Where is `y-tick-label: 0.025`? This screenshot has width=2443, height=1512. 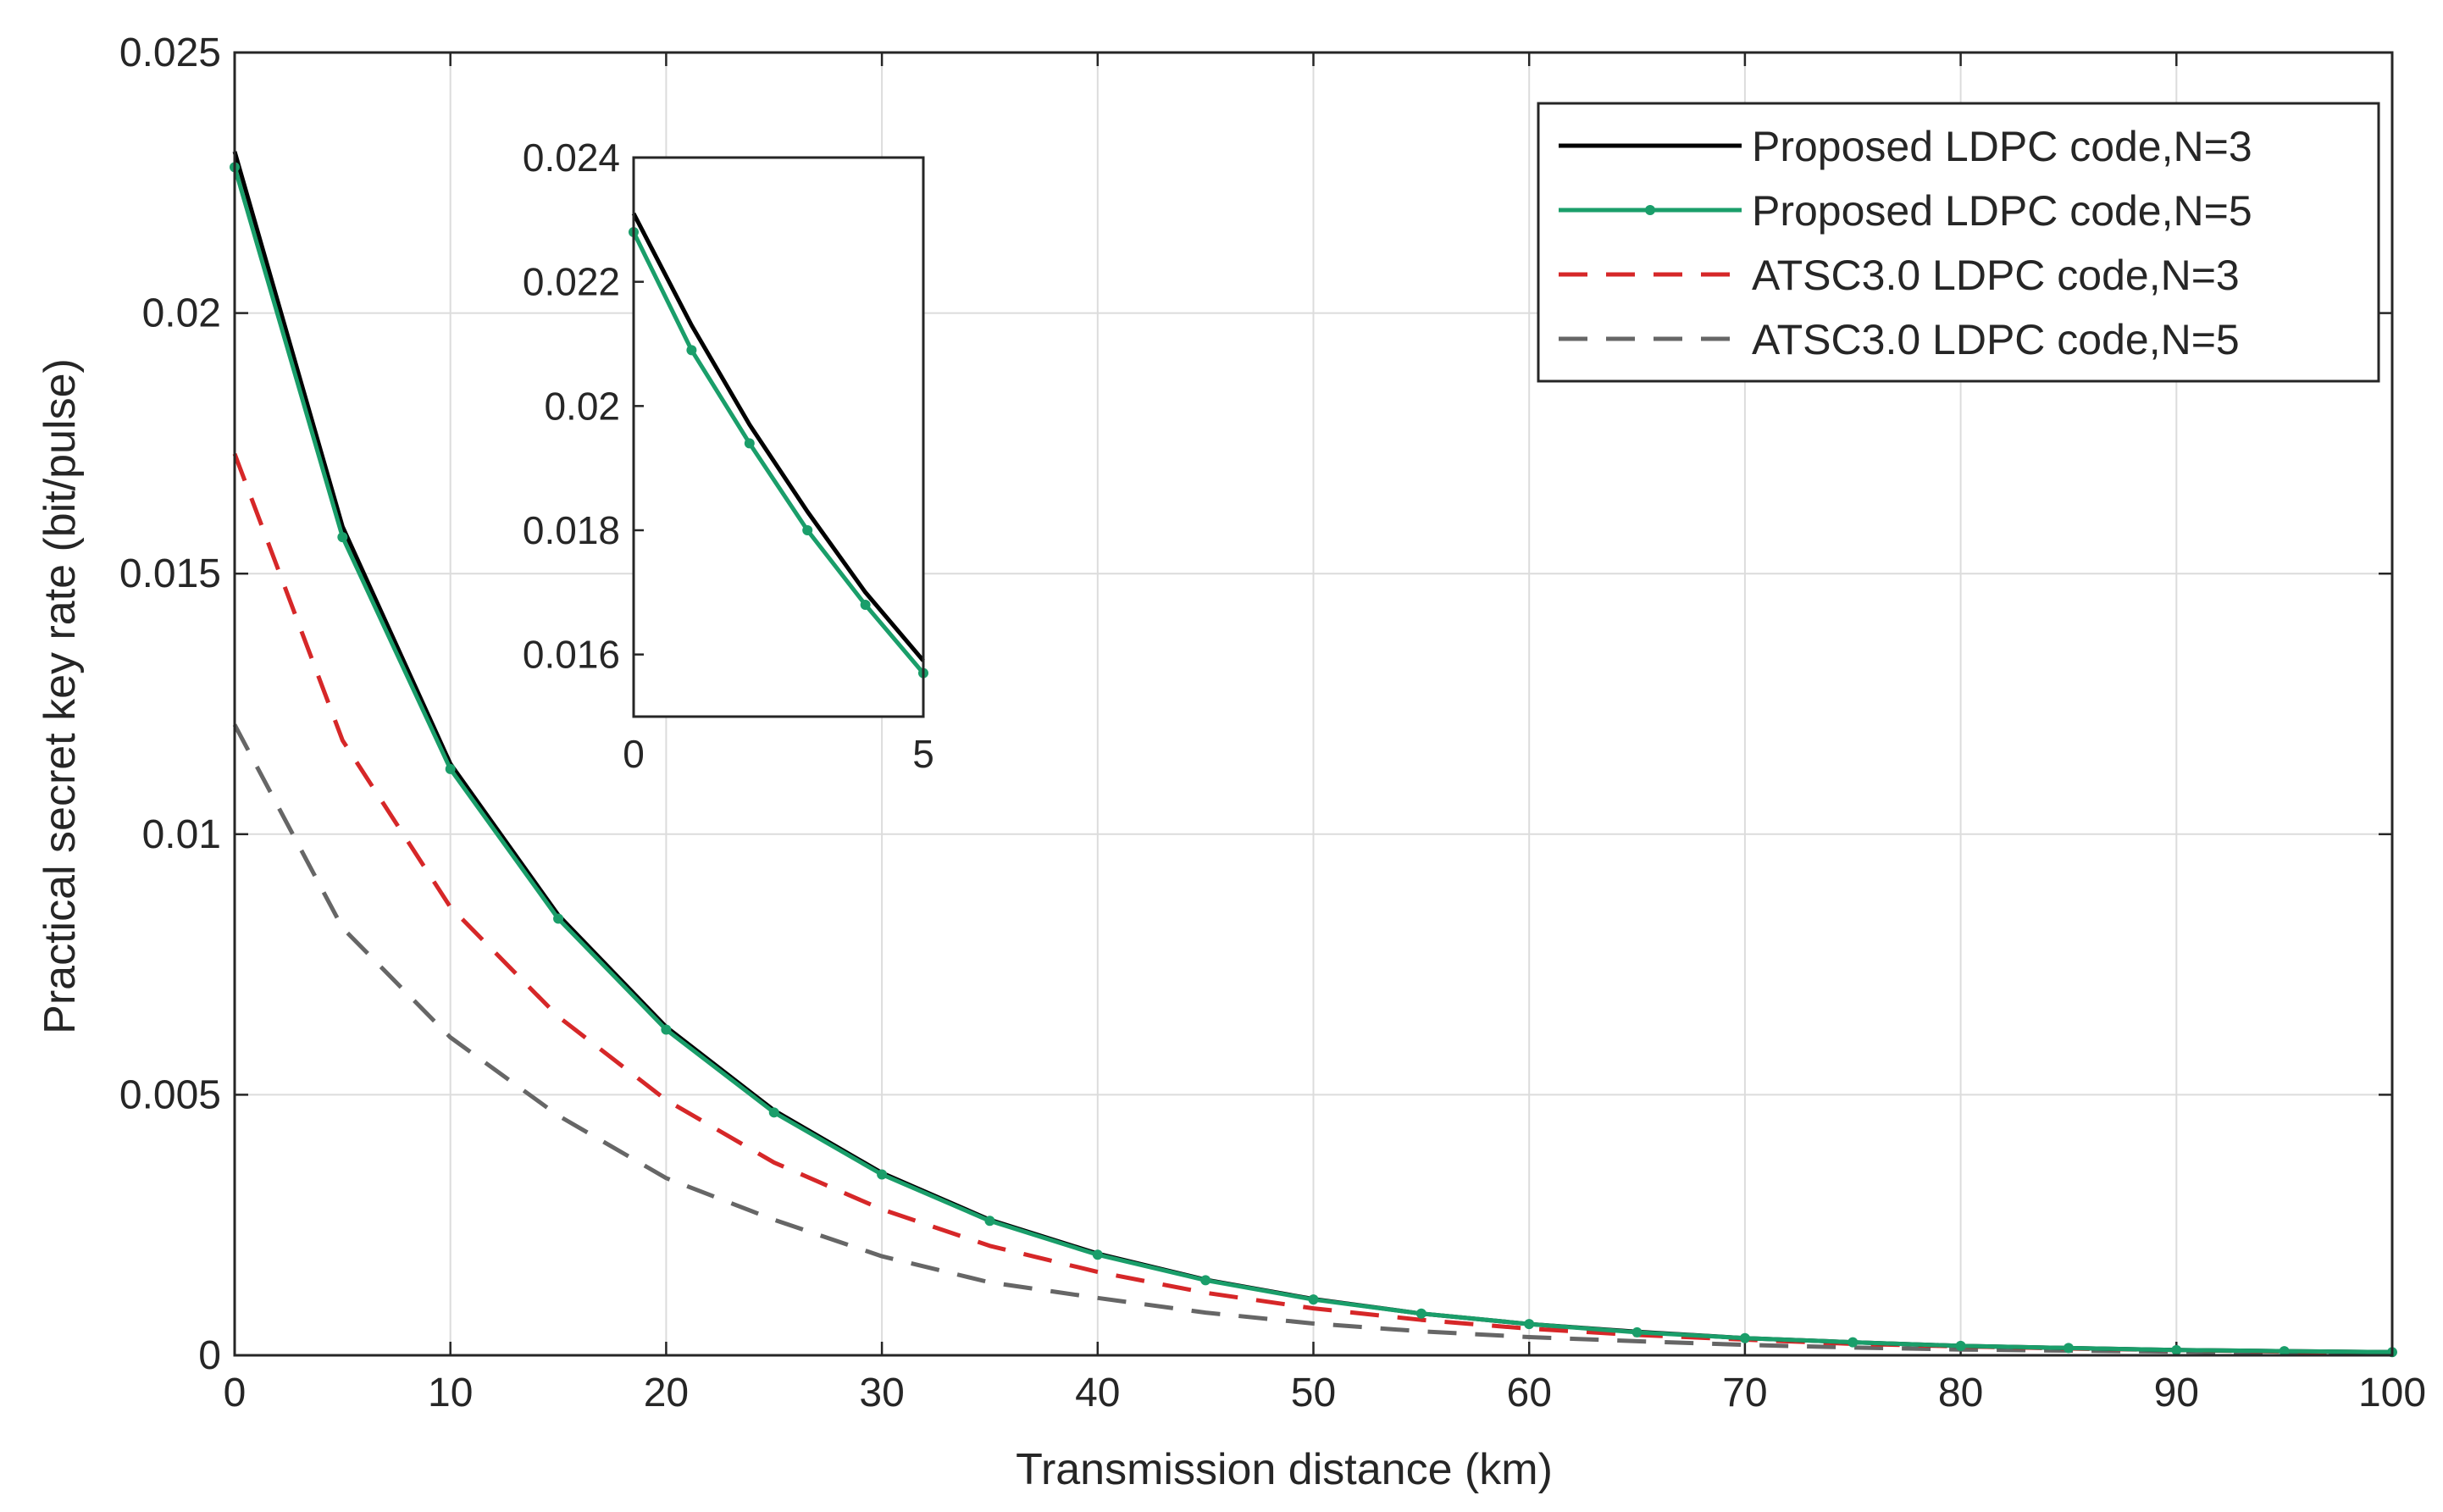
y-tick-label: 0.025 is located at coordinates (170, 52).